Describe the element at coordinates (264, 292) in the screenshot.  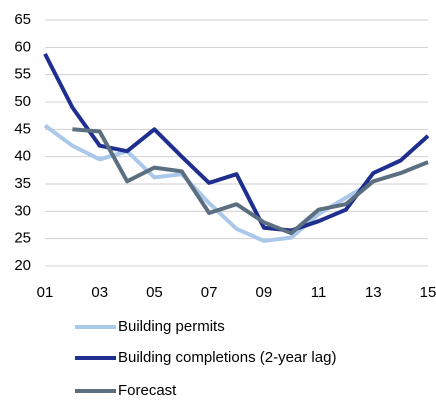
I see `x-tick-label: 09` at that location.